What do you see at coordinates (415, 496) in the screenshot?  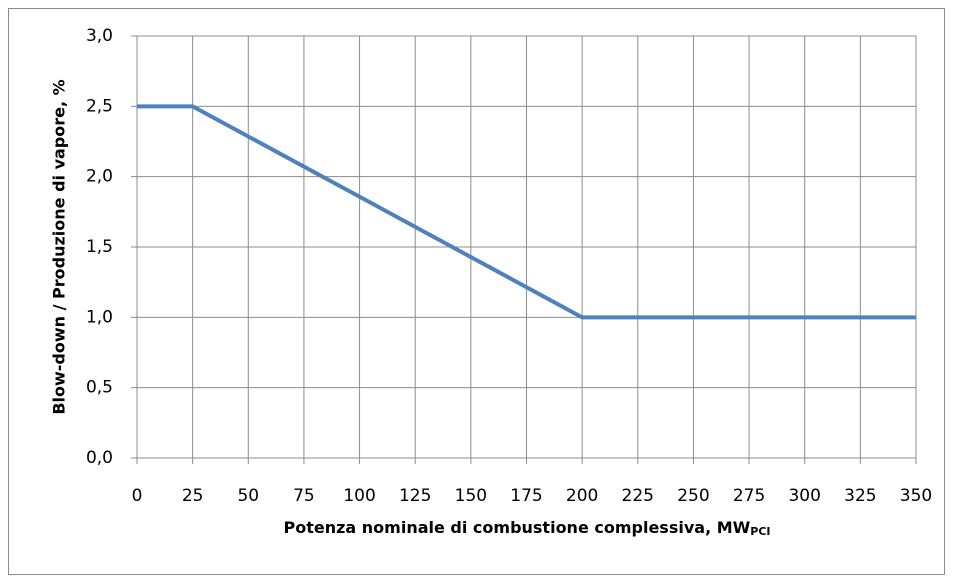 I see `x-tick-label: 125` at bounding box center [415, 496].